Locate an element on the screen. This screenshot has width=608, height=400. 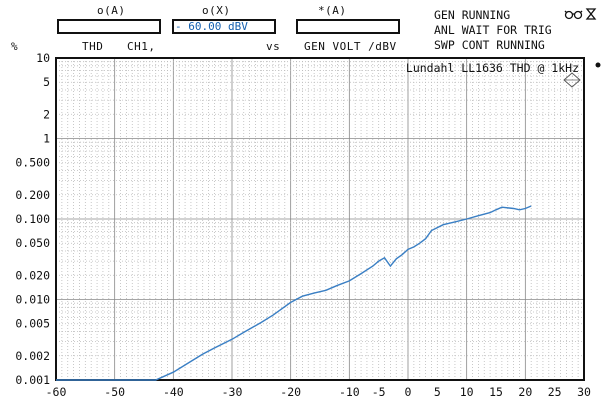
y-unit: % is located at coordinates (15, 46).